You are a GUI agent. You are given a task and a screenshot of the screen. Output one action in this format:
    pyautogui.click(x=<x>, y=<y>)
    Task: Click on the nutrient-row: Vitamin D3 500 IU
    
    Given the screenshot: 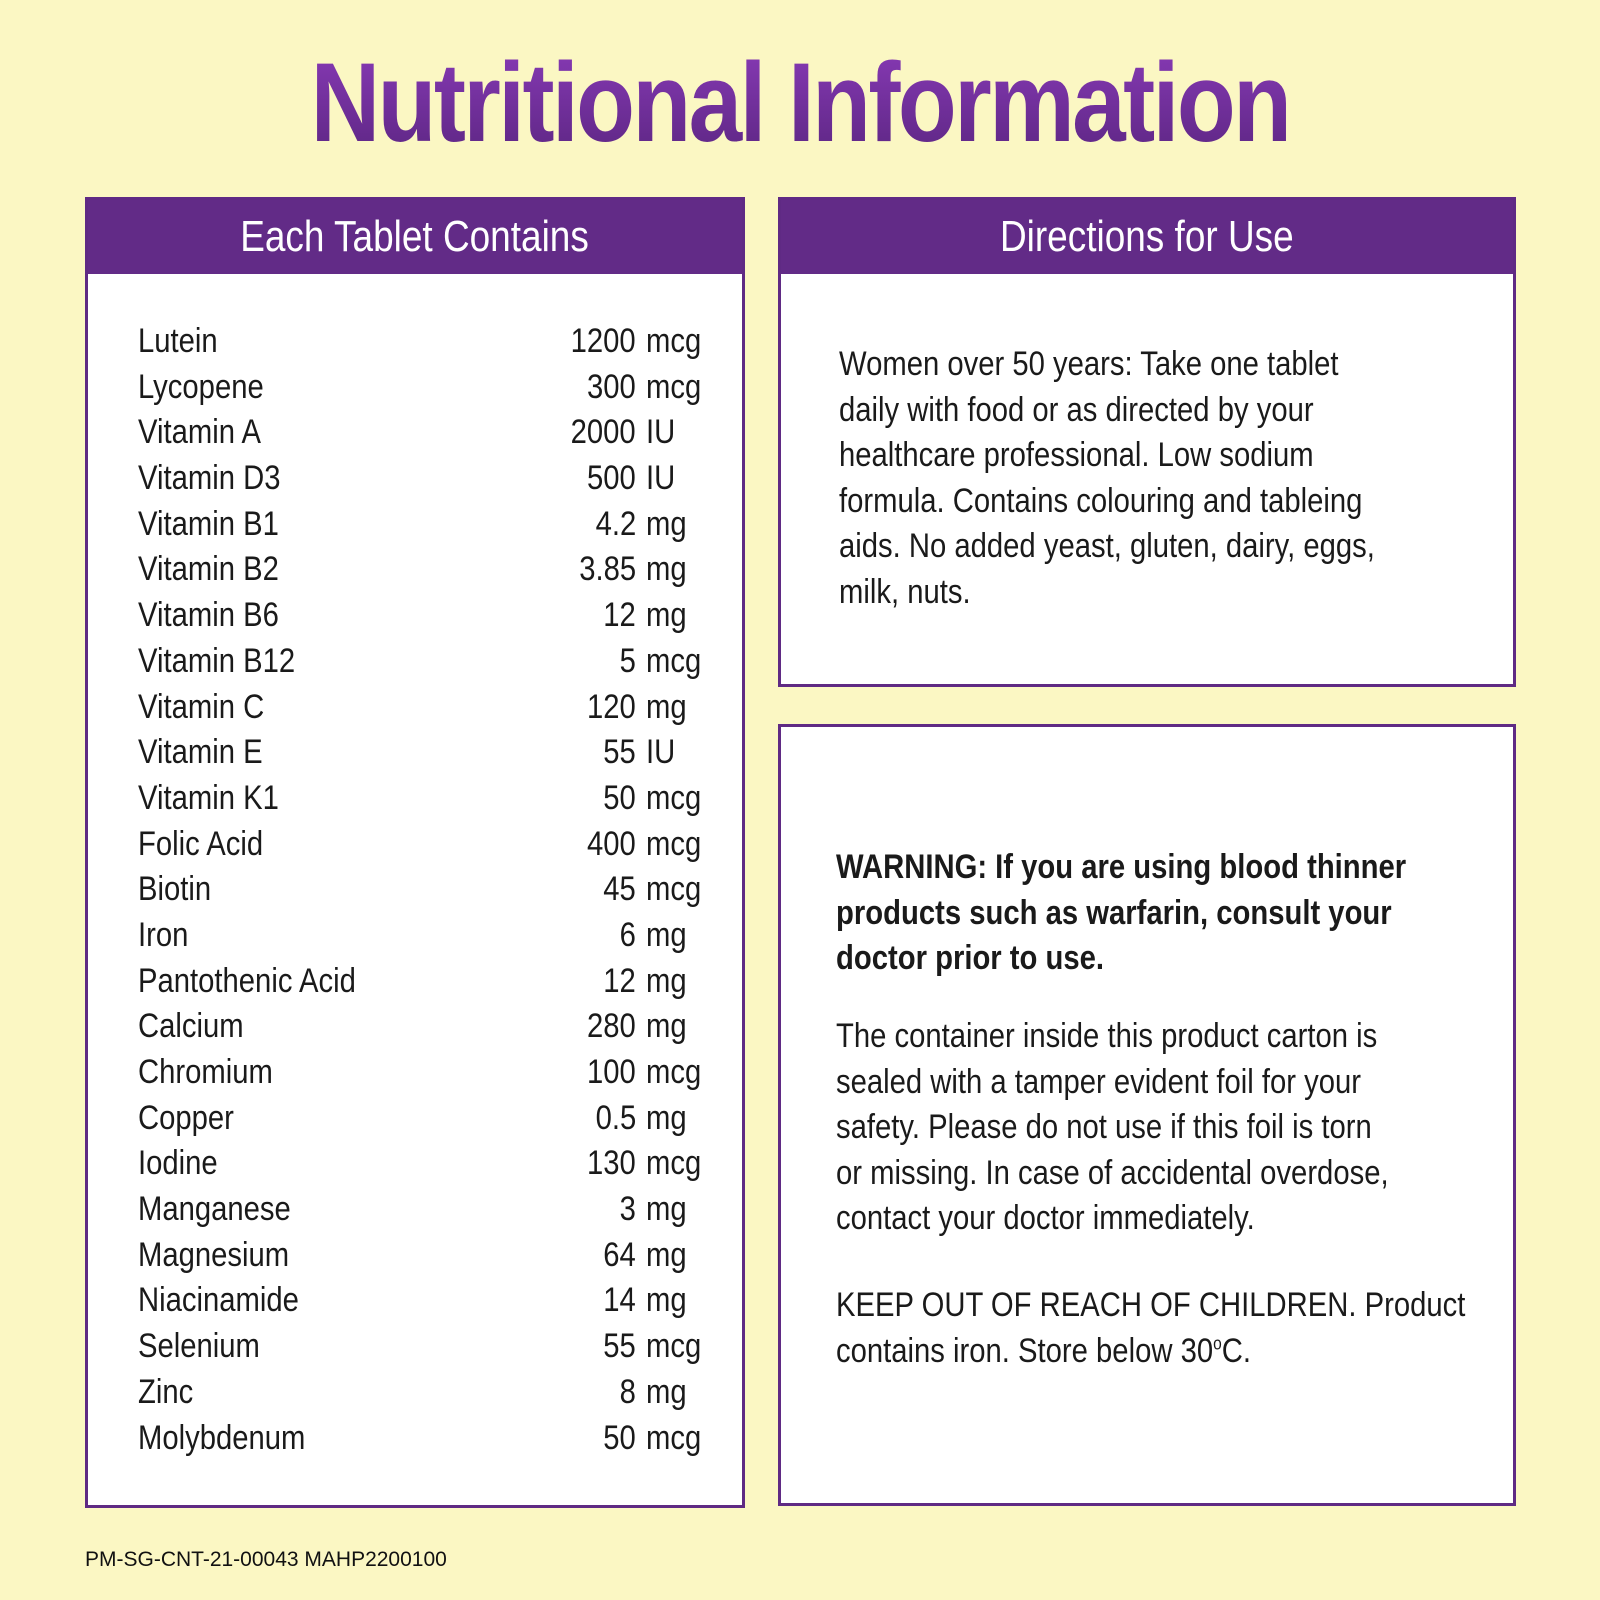 What is the action you would take?
    pyautogui.click(x=438, y=482)
    